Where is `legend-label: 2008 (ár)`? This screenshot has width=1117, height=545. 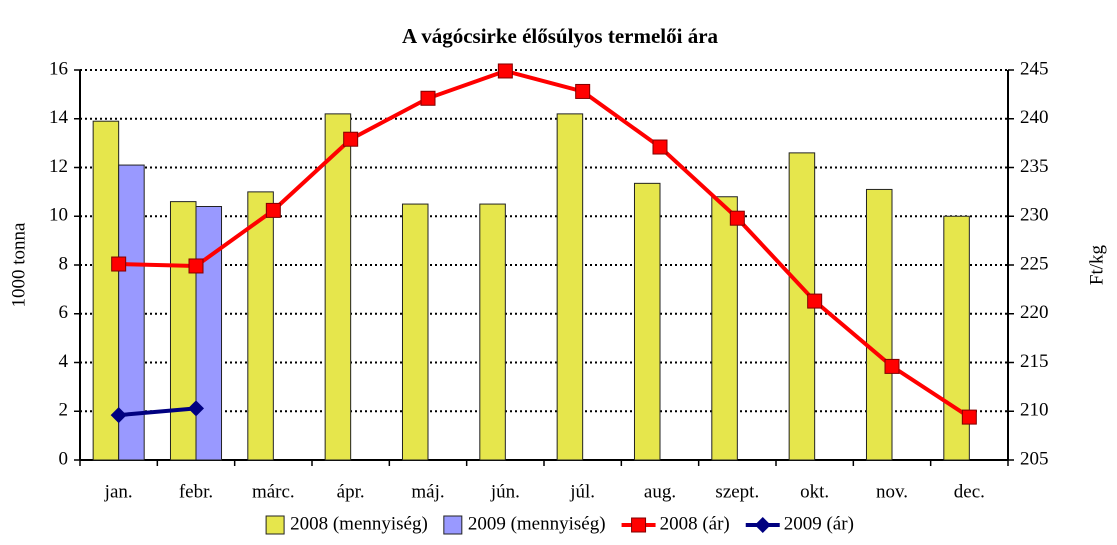
legend-label: 2008 (ár) is located at coordinates (695, 523).